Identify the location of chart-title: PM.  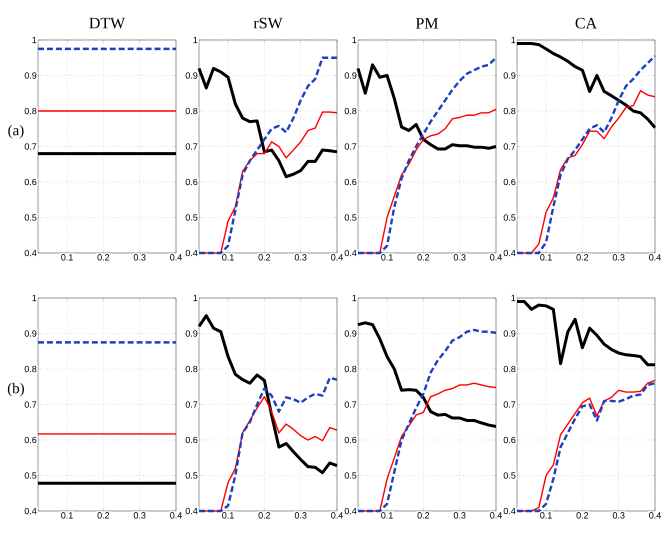
(427, 23).